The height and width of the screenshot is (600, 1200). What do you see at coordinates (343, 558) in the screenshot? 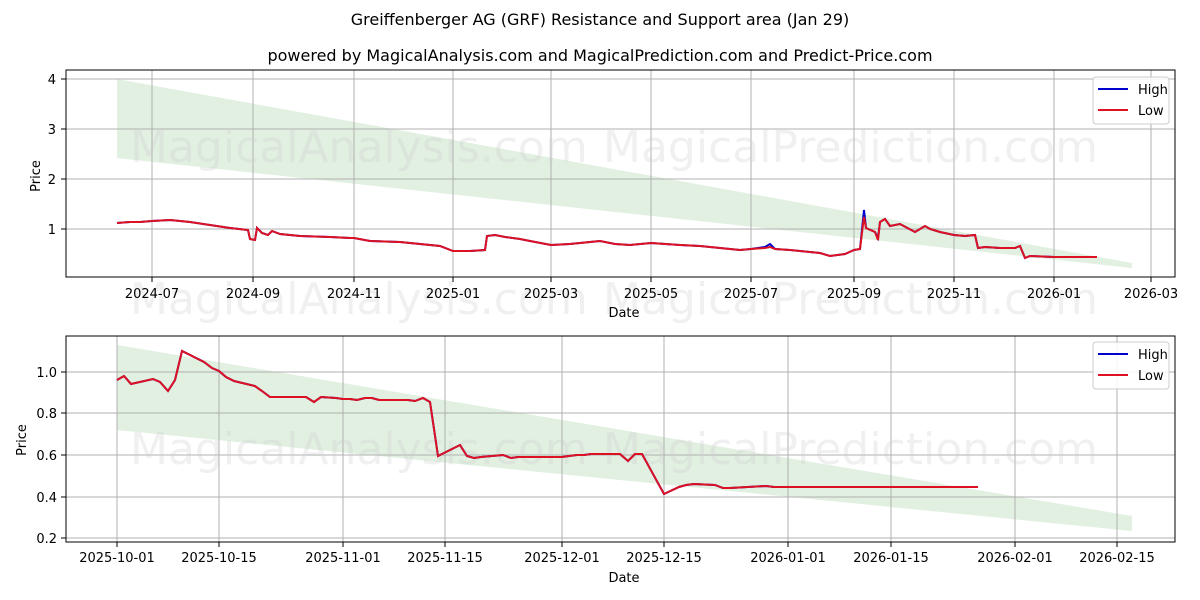
I see `bottom-xtick: 2025-11-01` at bounding box center [343, 558].